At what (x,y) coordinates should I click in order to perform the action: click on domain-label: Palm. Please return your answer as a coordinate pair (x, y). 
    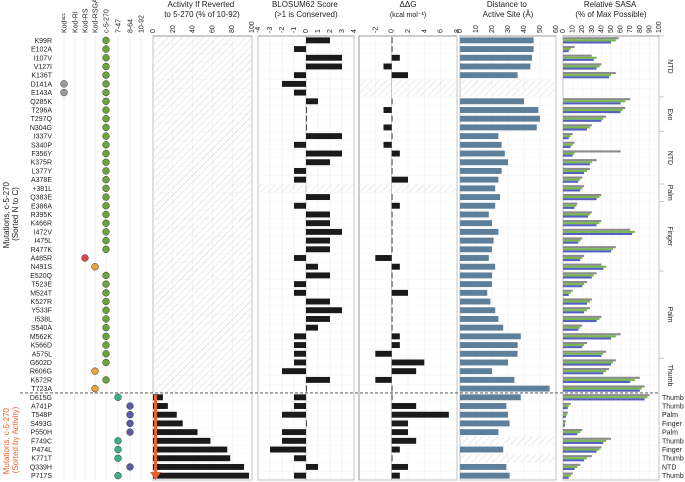
    Looking at the image, I should click on (669, 193).